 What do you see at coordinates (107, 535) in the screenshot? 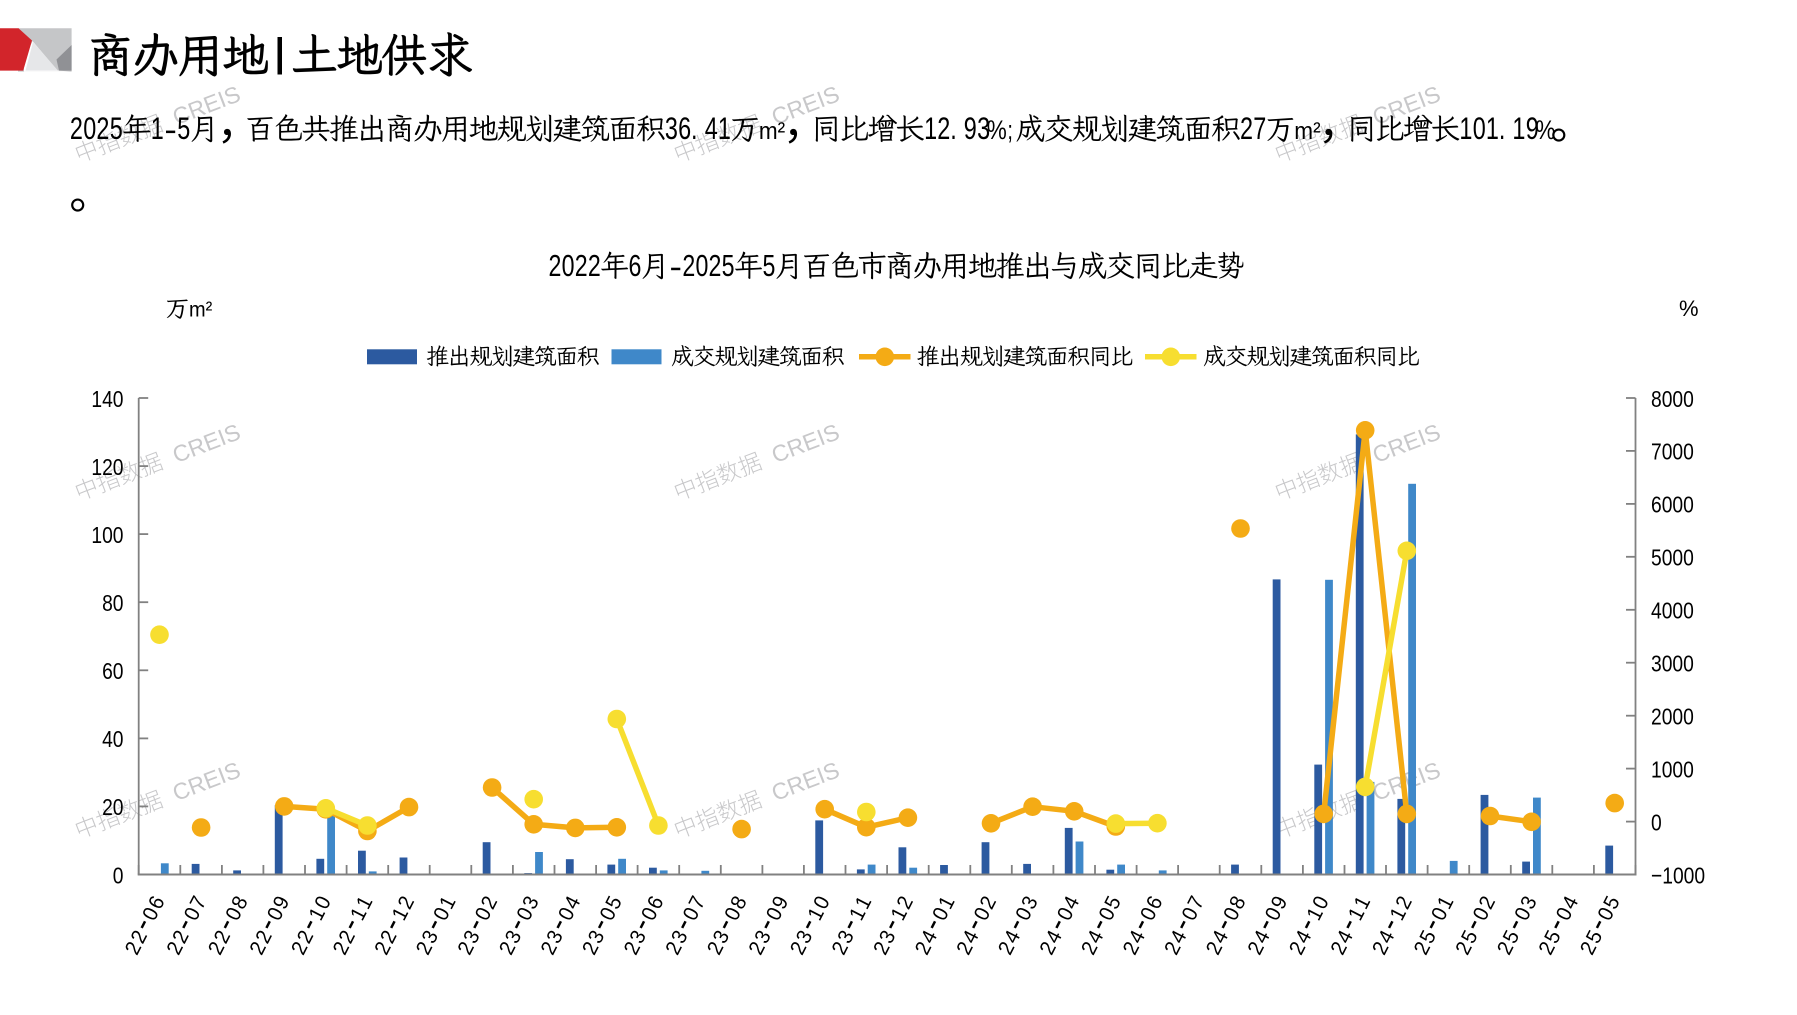
I see `svg-text: 100` at bounding box center [107, 535].